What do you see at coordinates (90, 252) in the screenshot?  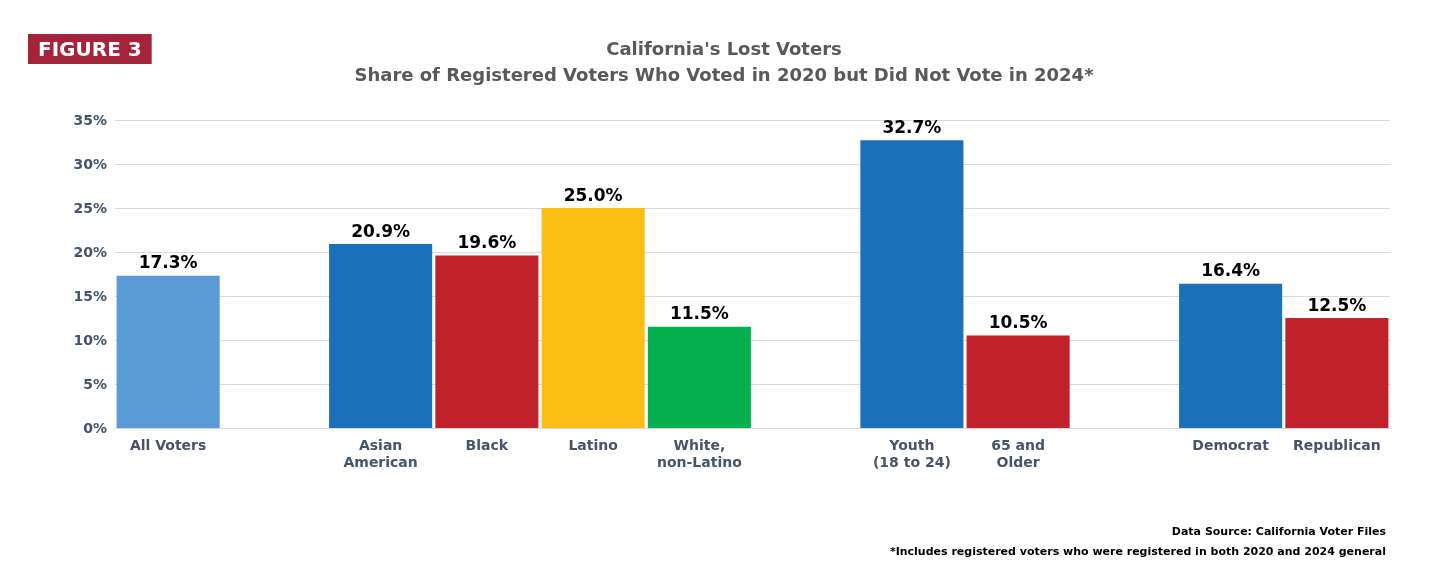 I see `y-tick-label: 20%` at bounding box center [90, 252].